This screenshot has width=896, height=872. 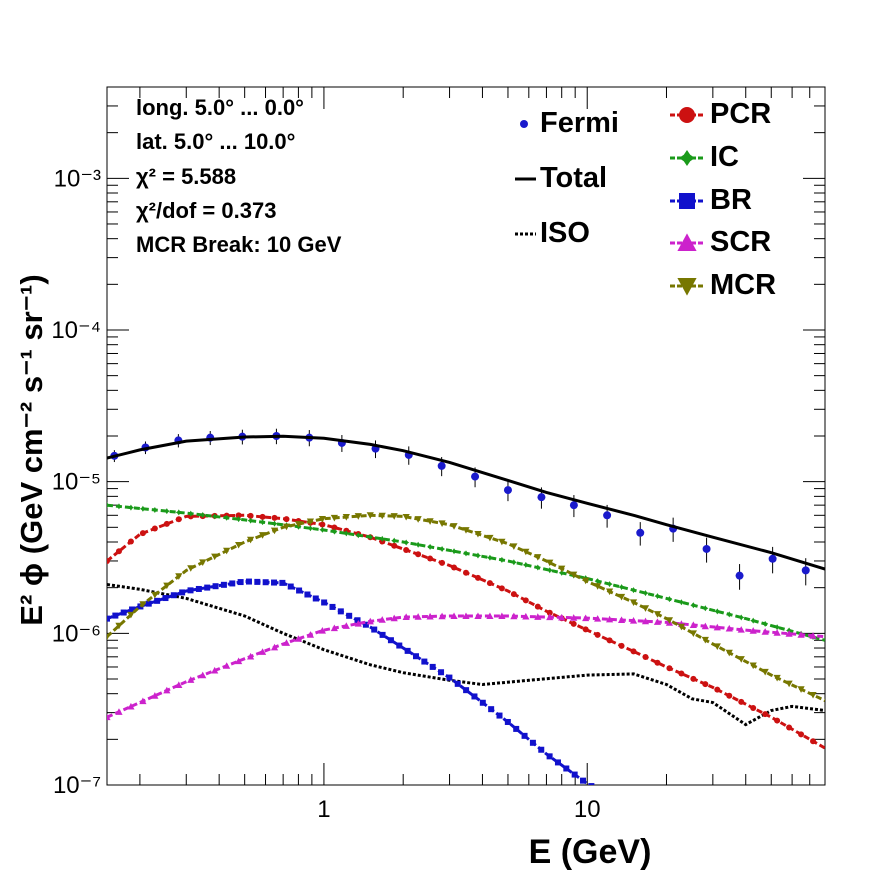 I want to click on total-line, so click(x=466, y=502).